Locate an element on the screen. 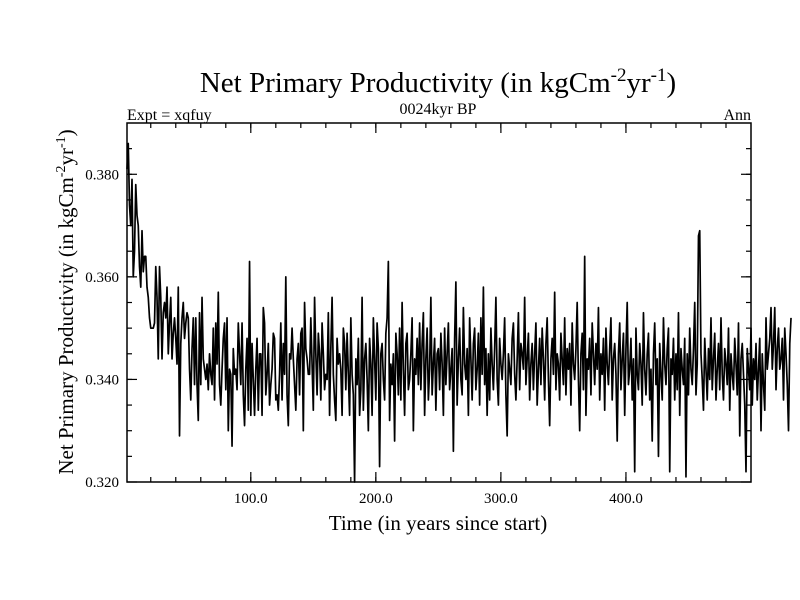  chart-title-end: ) is located at coordinates (671, 83).